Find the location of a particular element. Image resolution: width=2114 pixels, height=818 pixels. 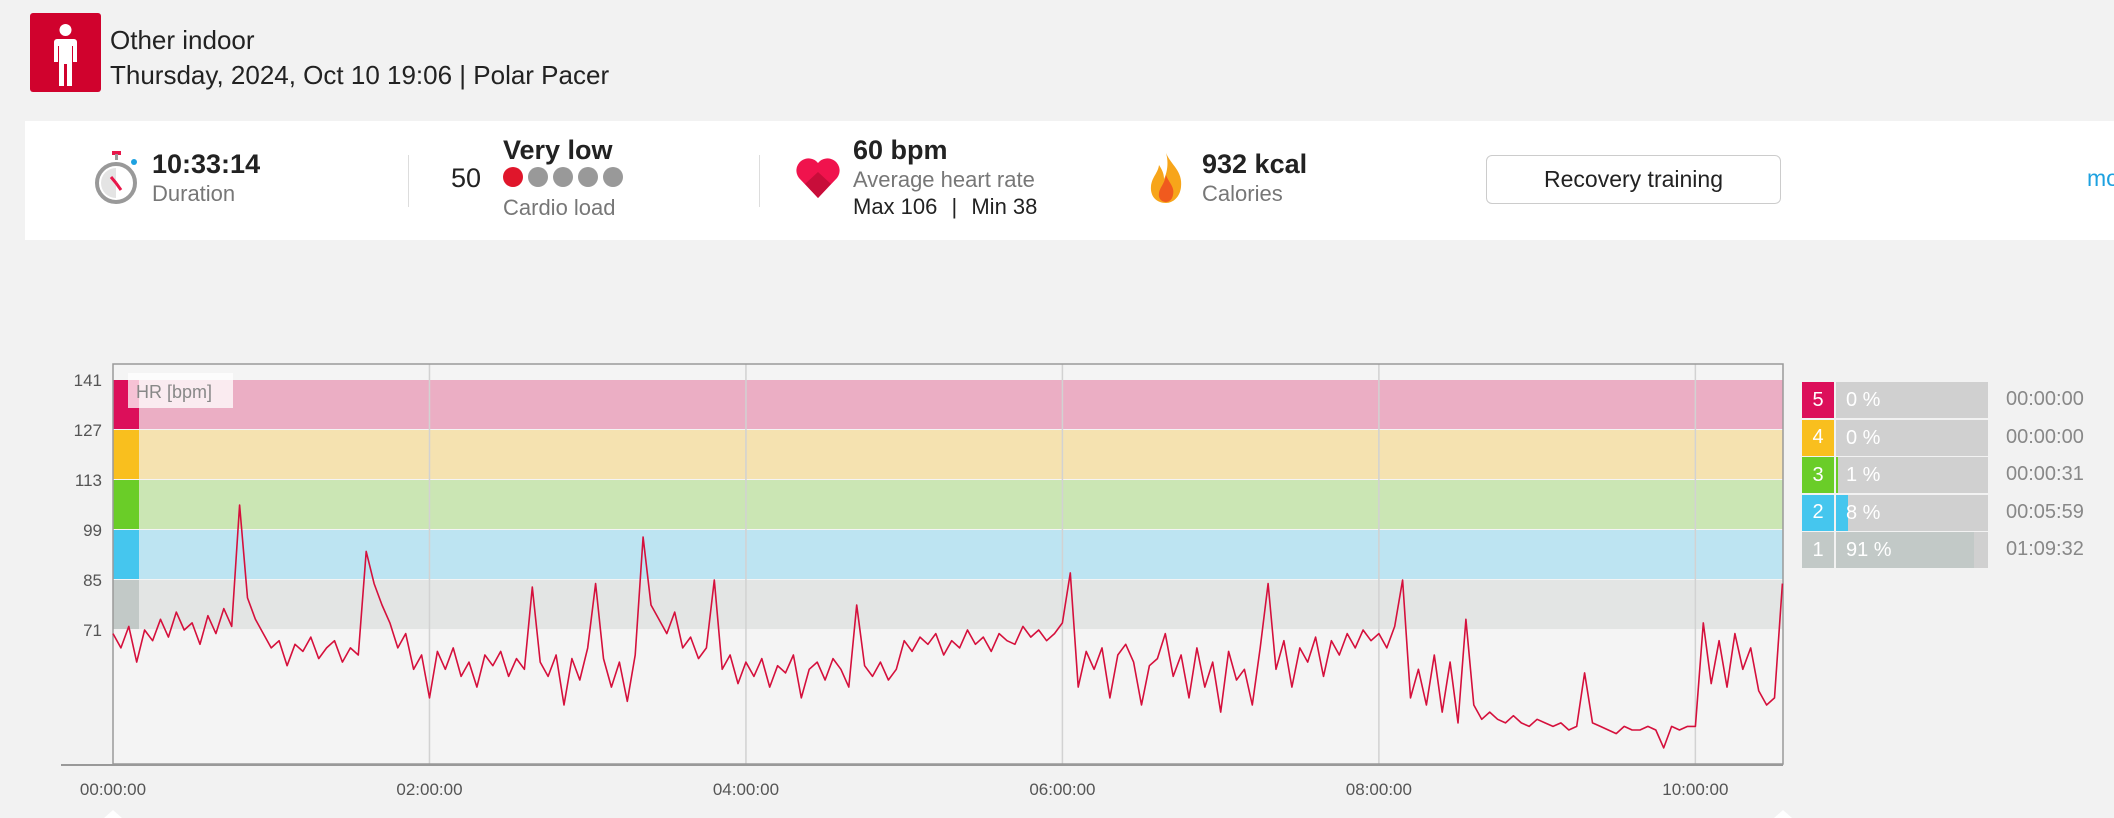

zone-percent: 8 % is located at coordinates (1863, 512).